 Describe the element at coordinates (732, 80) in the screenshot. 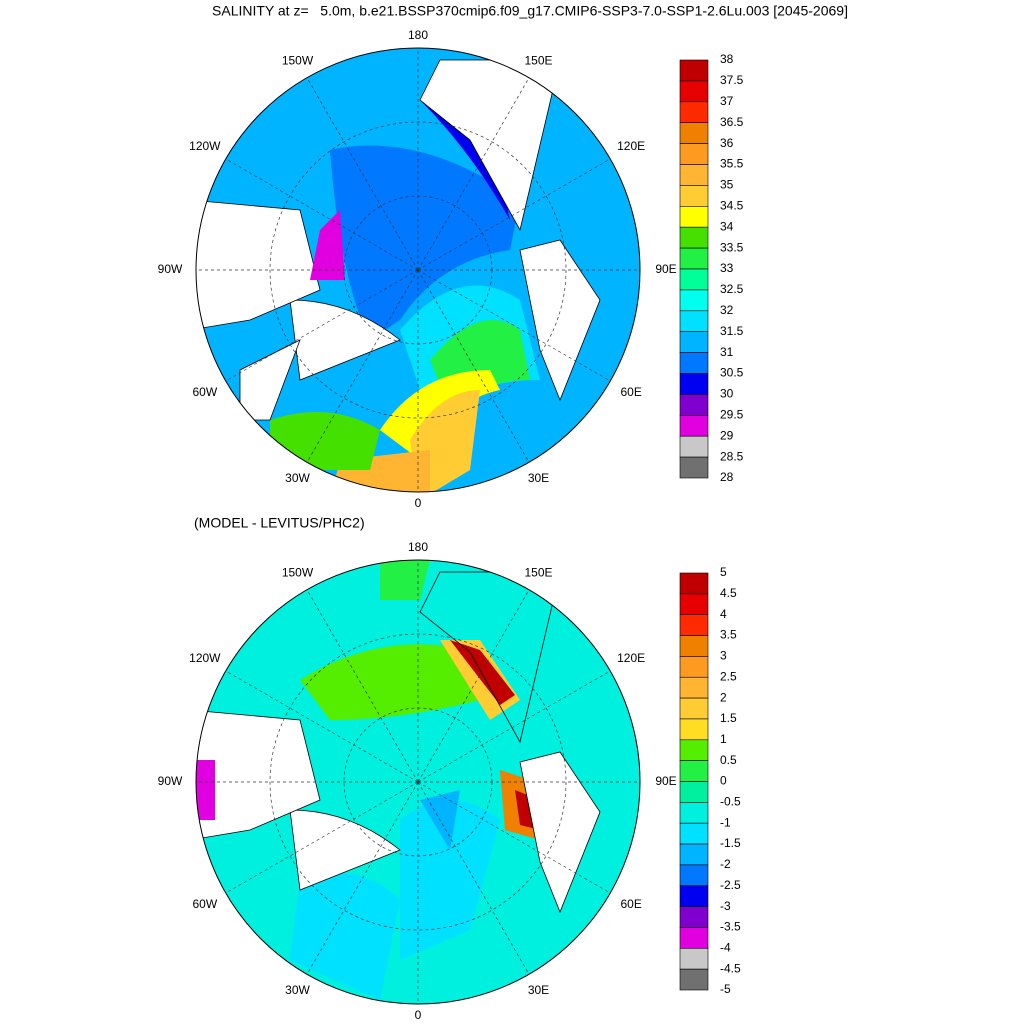

I see `colorbar-label: 37.5` at that location.